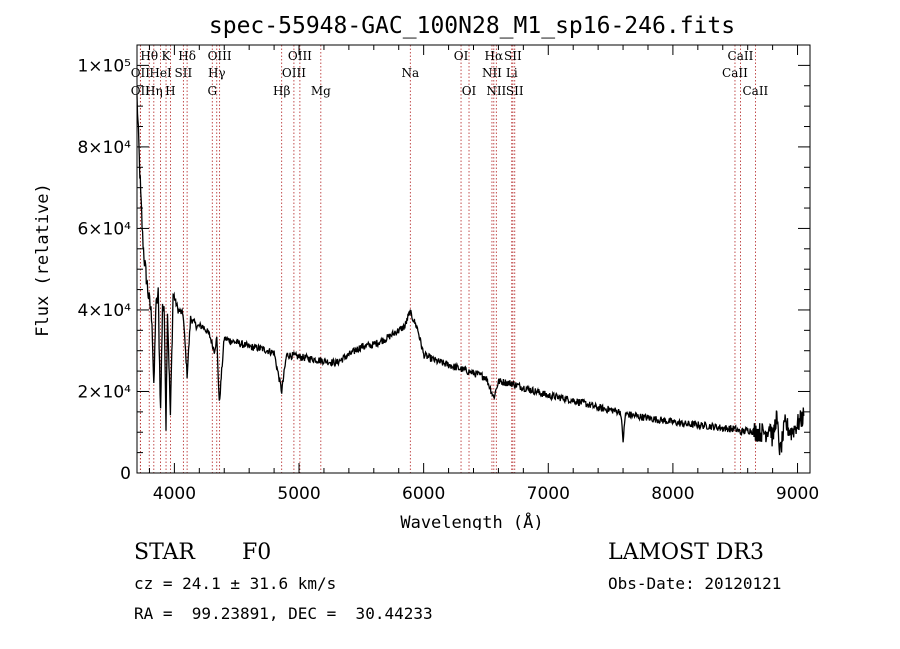 This screenshot has height=649, width=900. What do you see at coordinates (104, 229) in the screenshot?
I see `y-tick-label: 6×10⁴` at bounding box center [104, 229].